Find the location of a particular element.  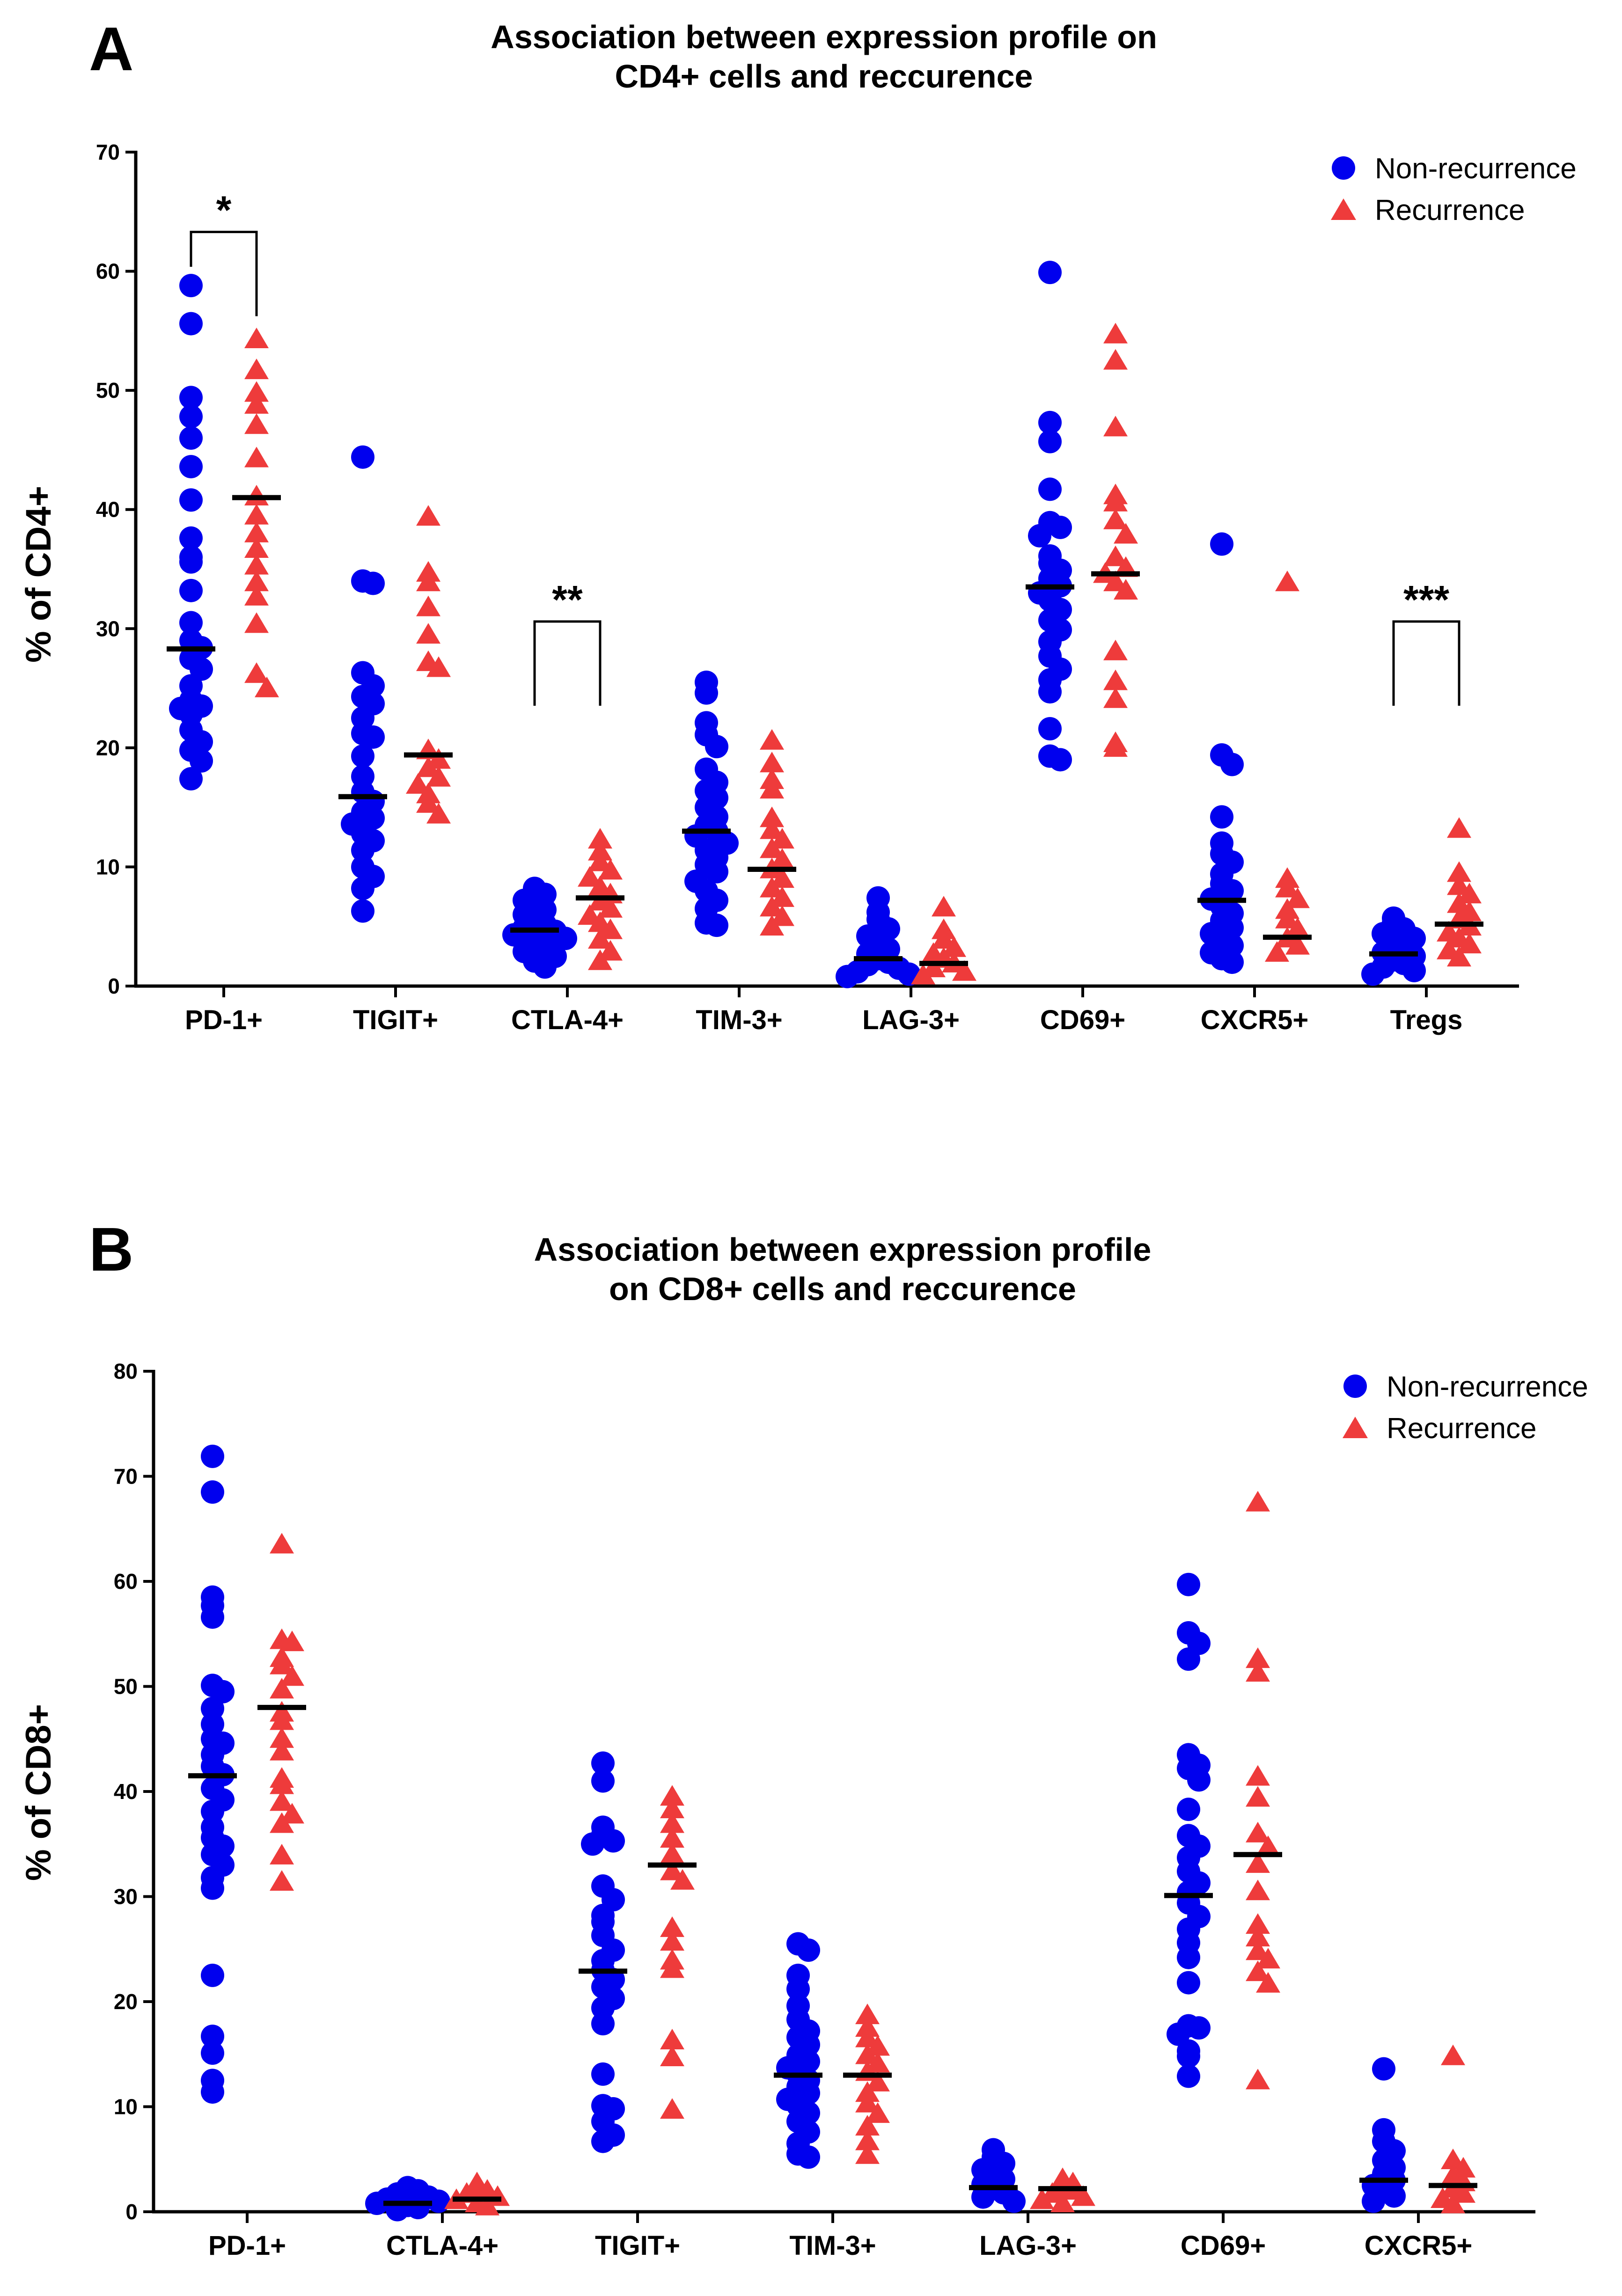

x-category-label: TIM-3+ is located at coordinates (832, 2246).